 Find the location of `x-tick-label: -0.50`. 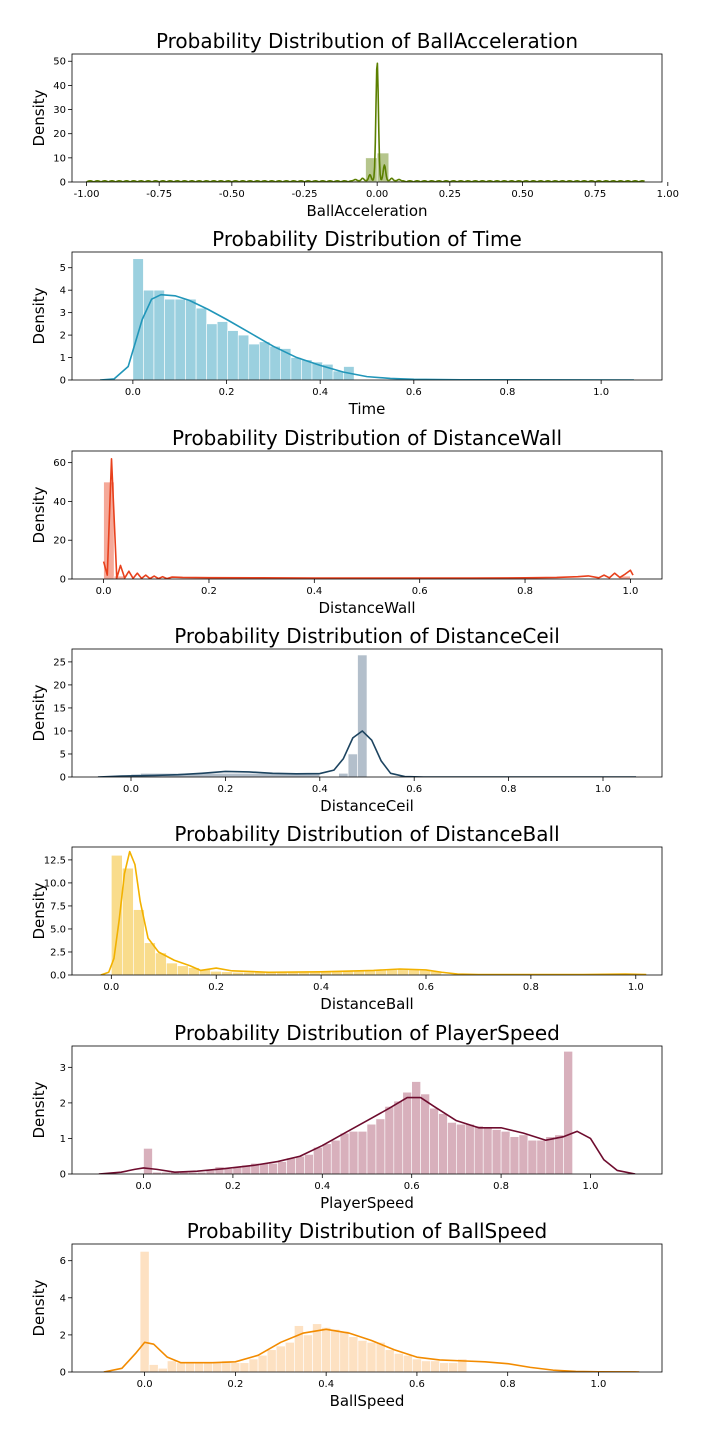

x-tick-label: -0.50 is located at coordinates (232, 194).